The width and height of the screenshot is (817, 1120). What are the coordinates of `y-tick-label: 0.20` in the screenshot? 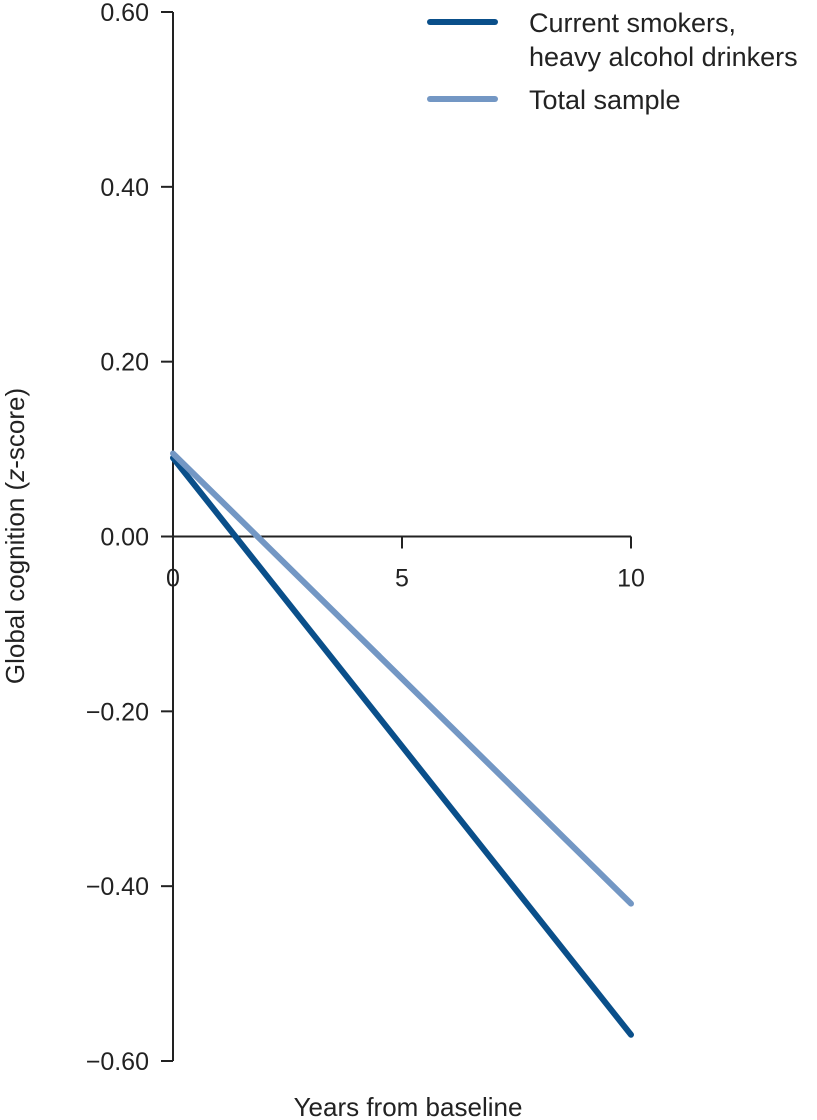 It's located at (124, 363).